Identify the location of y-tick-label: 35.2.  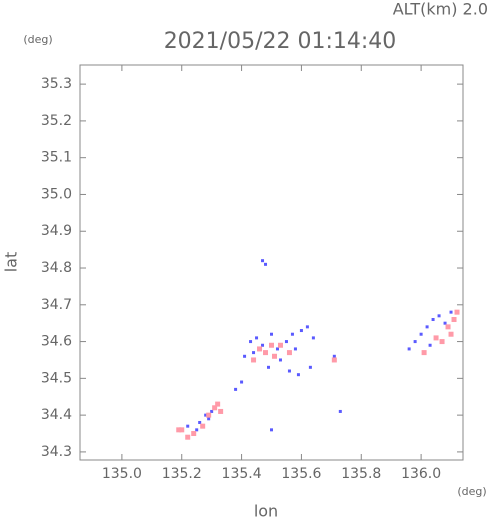
(56, 121).